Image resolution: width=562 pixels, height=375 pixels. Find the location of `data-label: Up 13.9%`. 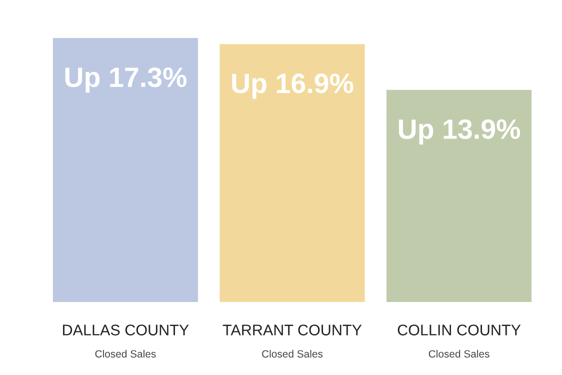

data-label: Up 13.9% is located at coordinates (459, 131).